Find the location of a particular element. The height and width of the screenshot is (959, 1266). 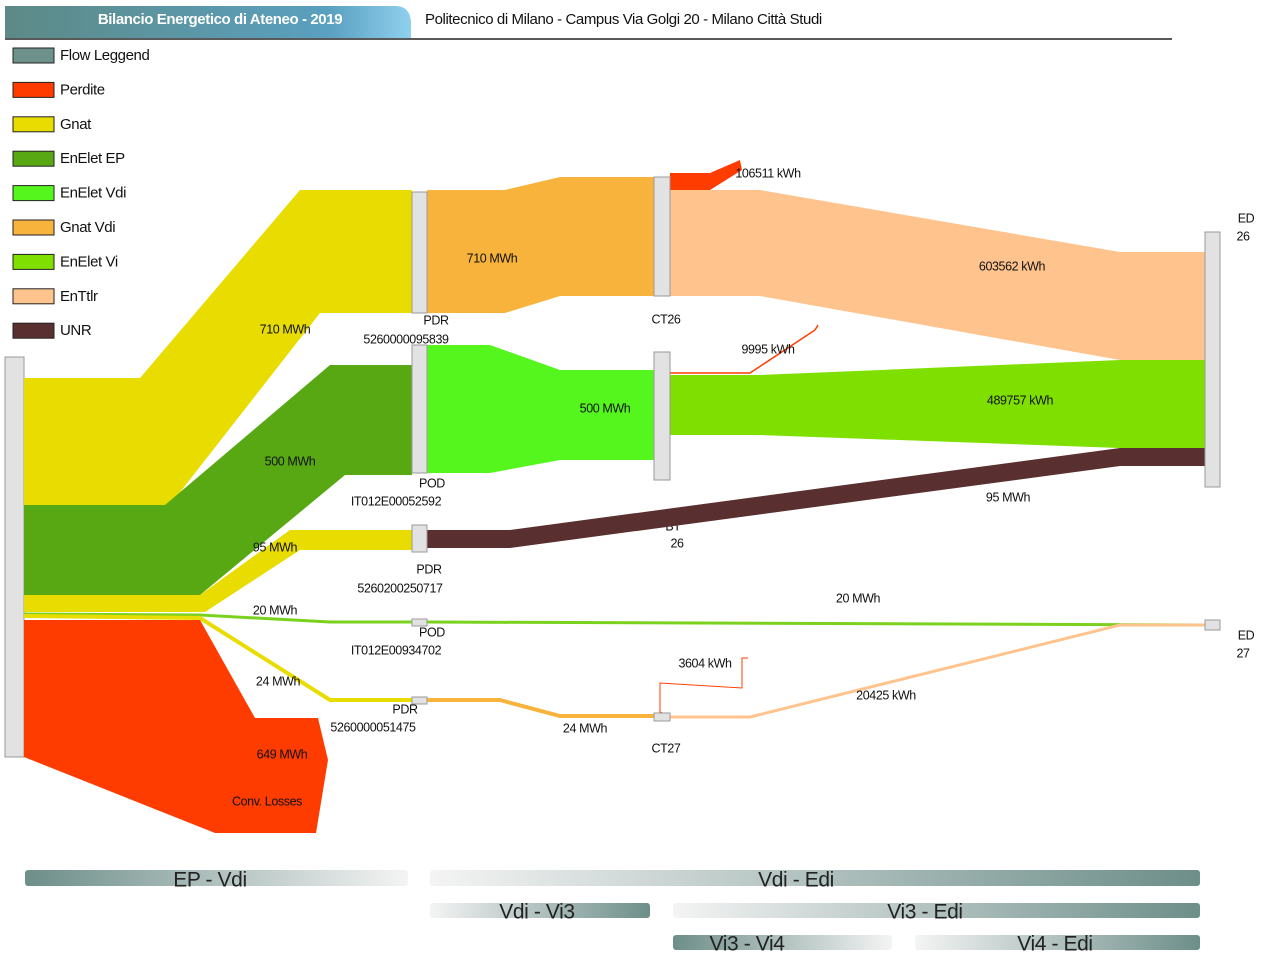

legend-label: Flow Leggend is located at coordinates (104, 55).